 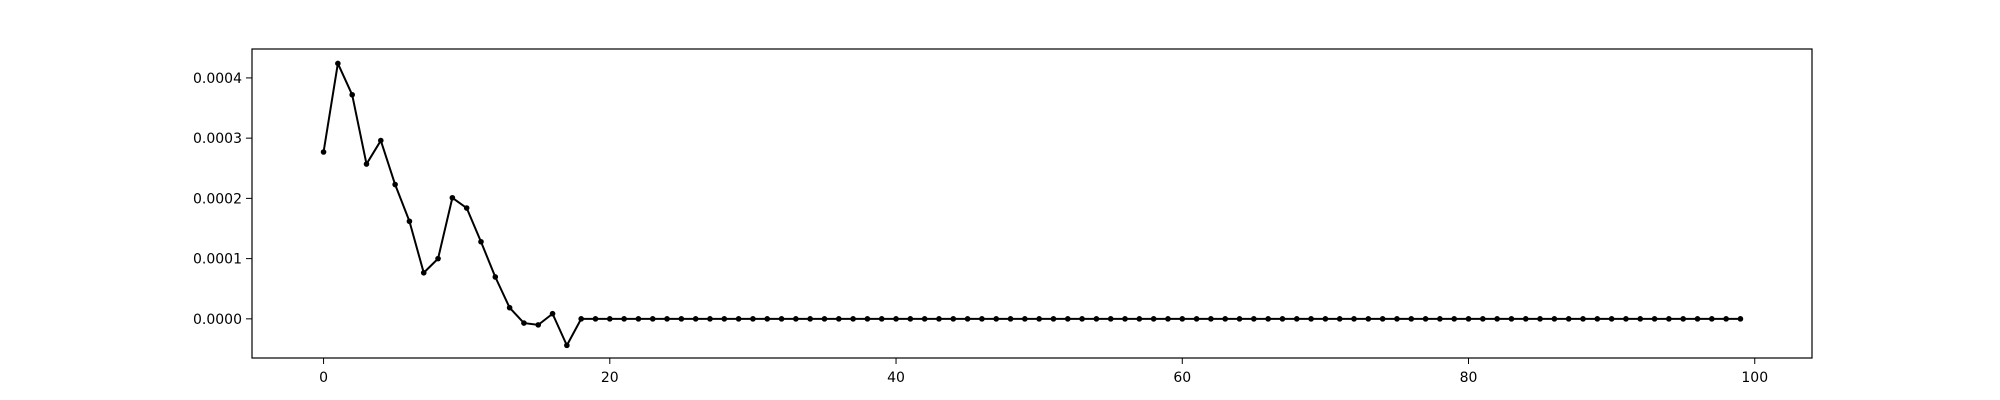 What do you see at coordinates (1754, 378) in the screenshot?
I see `x-tick-label: 100` at bounding box center [1754, 378].